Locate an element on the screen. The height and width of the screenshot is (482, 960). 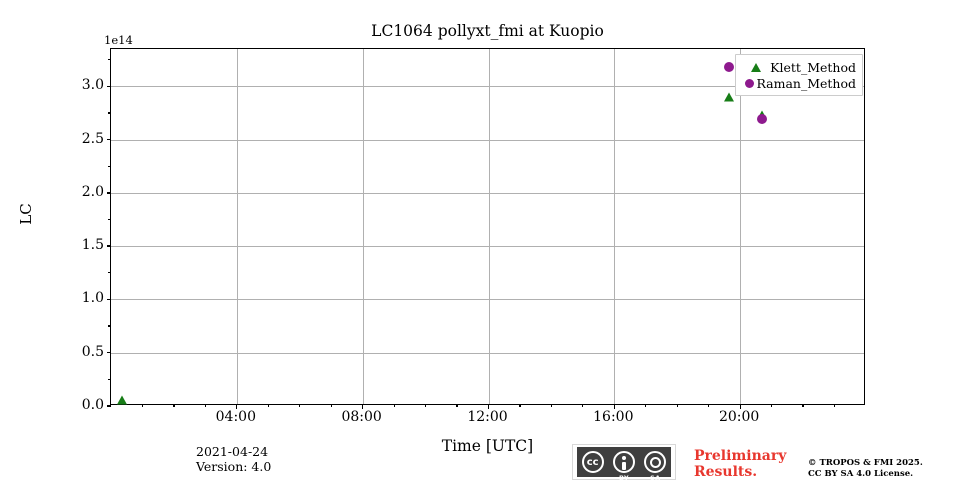
legend-item-raman: Raman_Method is located at coordinates (799, 83).